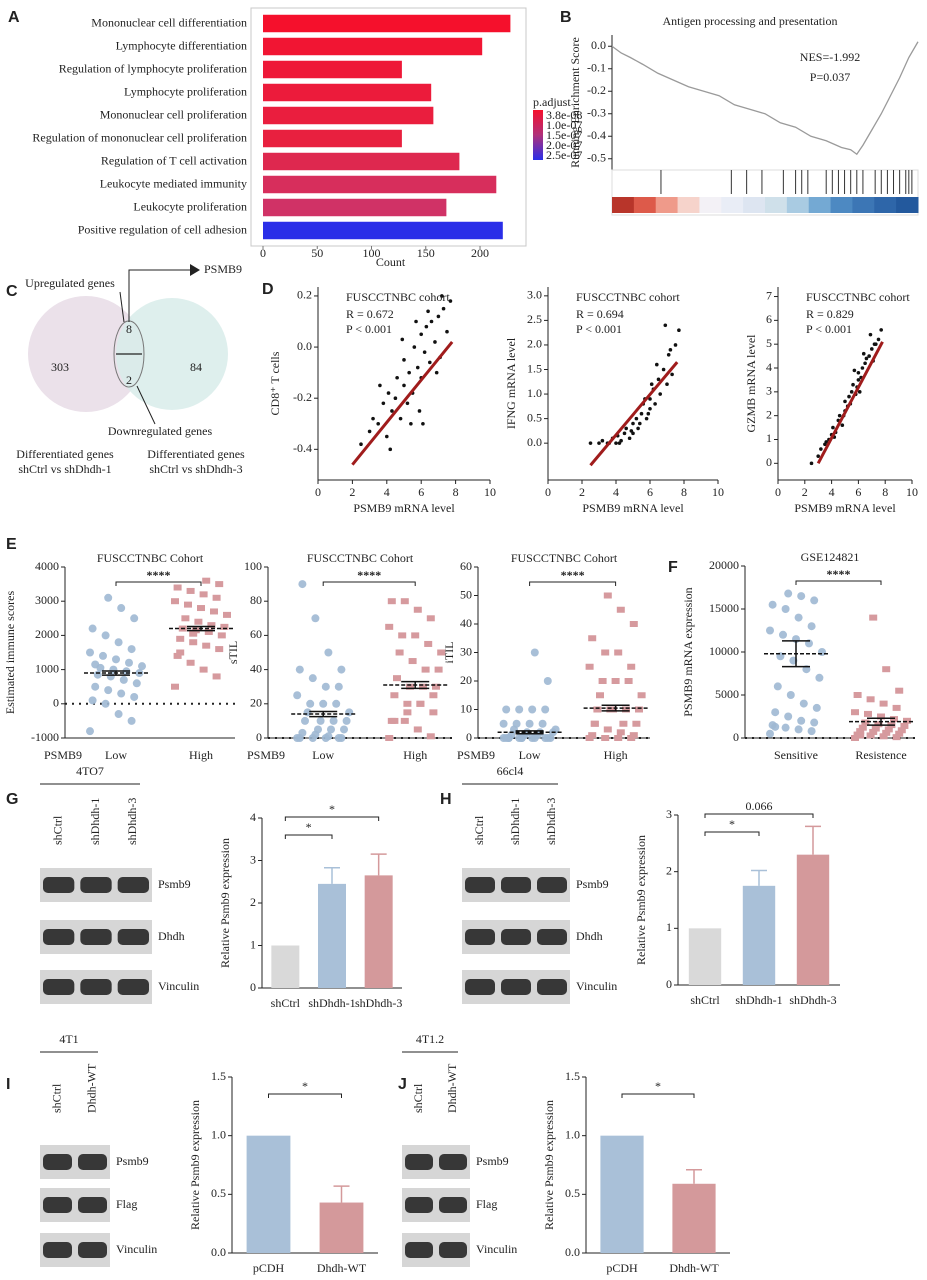  Describe the element at coordinates (564, 558) in the screenshot. I see `chart-title: FUSCCTNBC Cohort` at that location.